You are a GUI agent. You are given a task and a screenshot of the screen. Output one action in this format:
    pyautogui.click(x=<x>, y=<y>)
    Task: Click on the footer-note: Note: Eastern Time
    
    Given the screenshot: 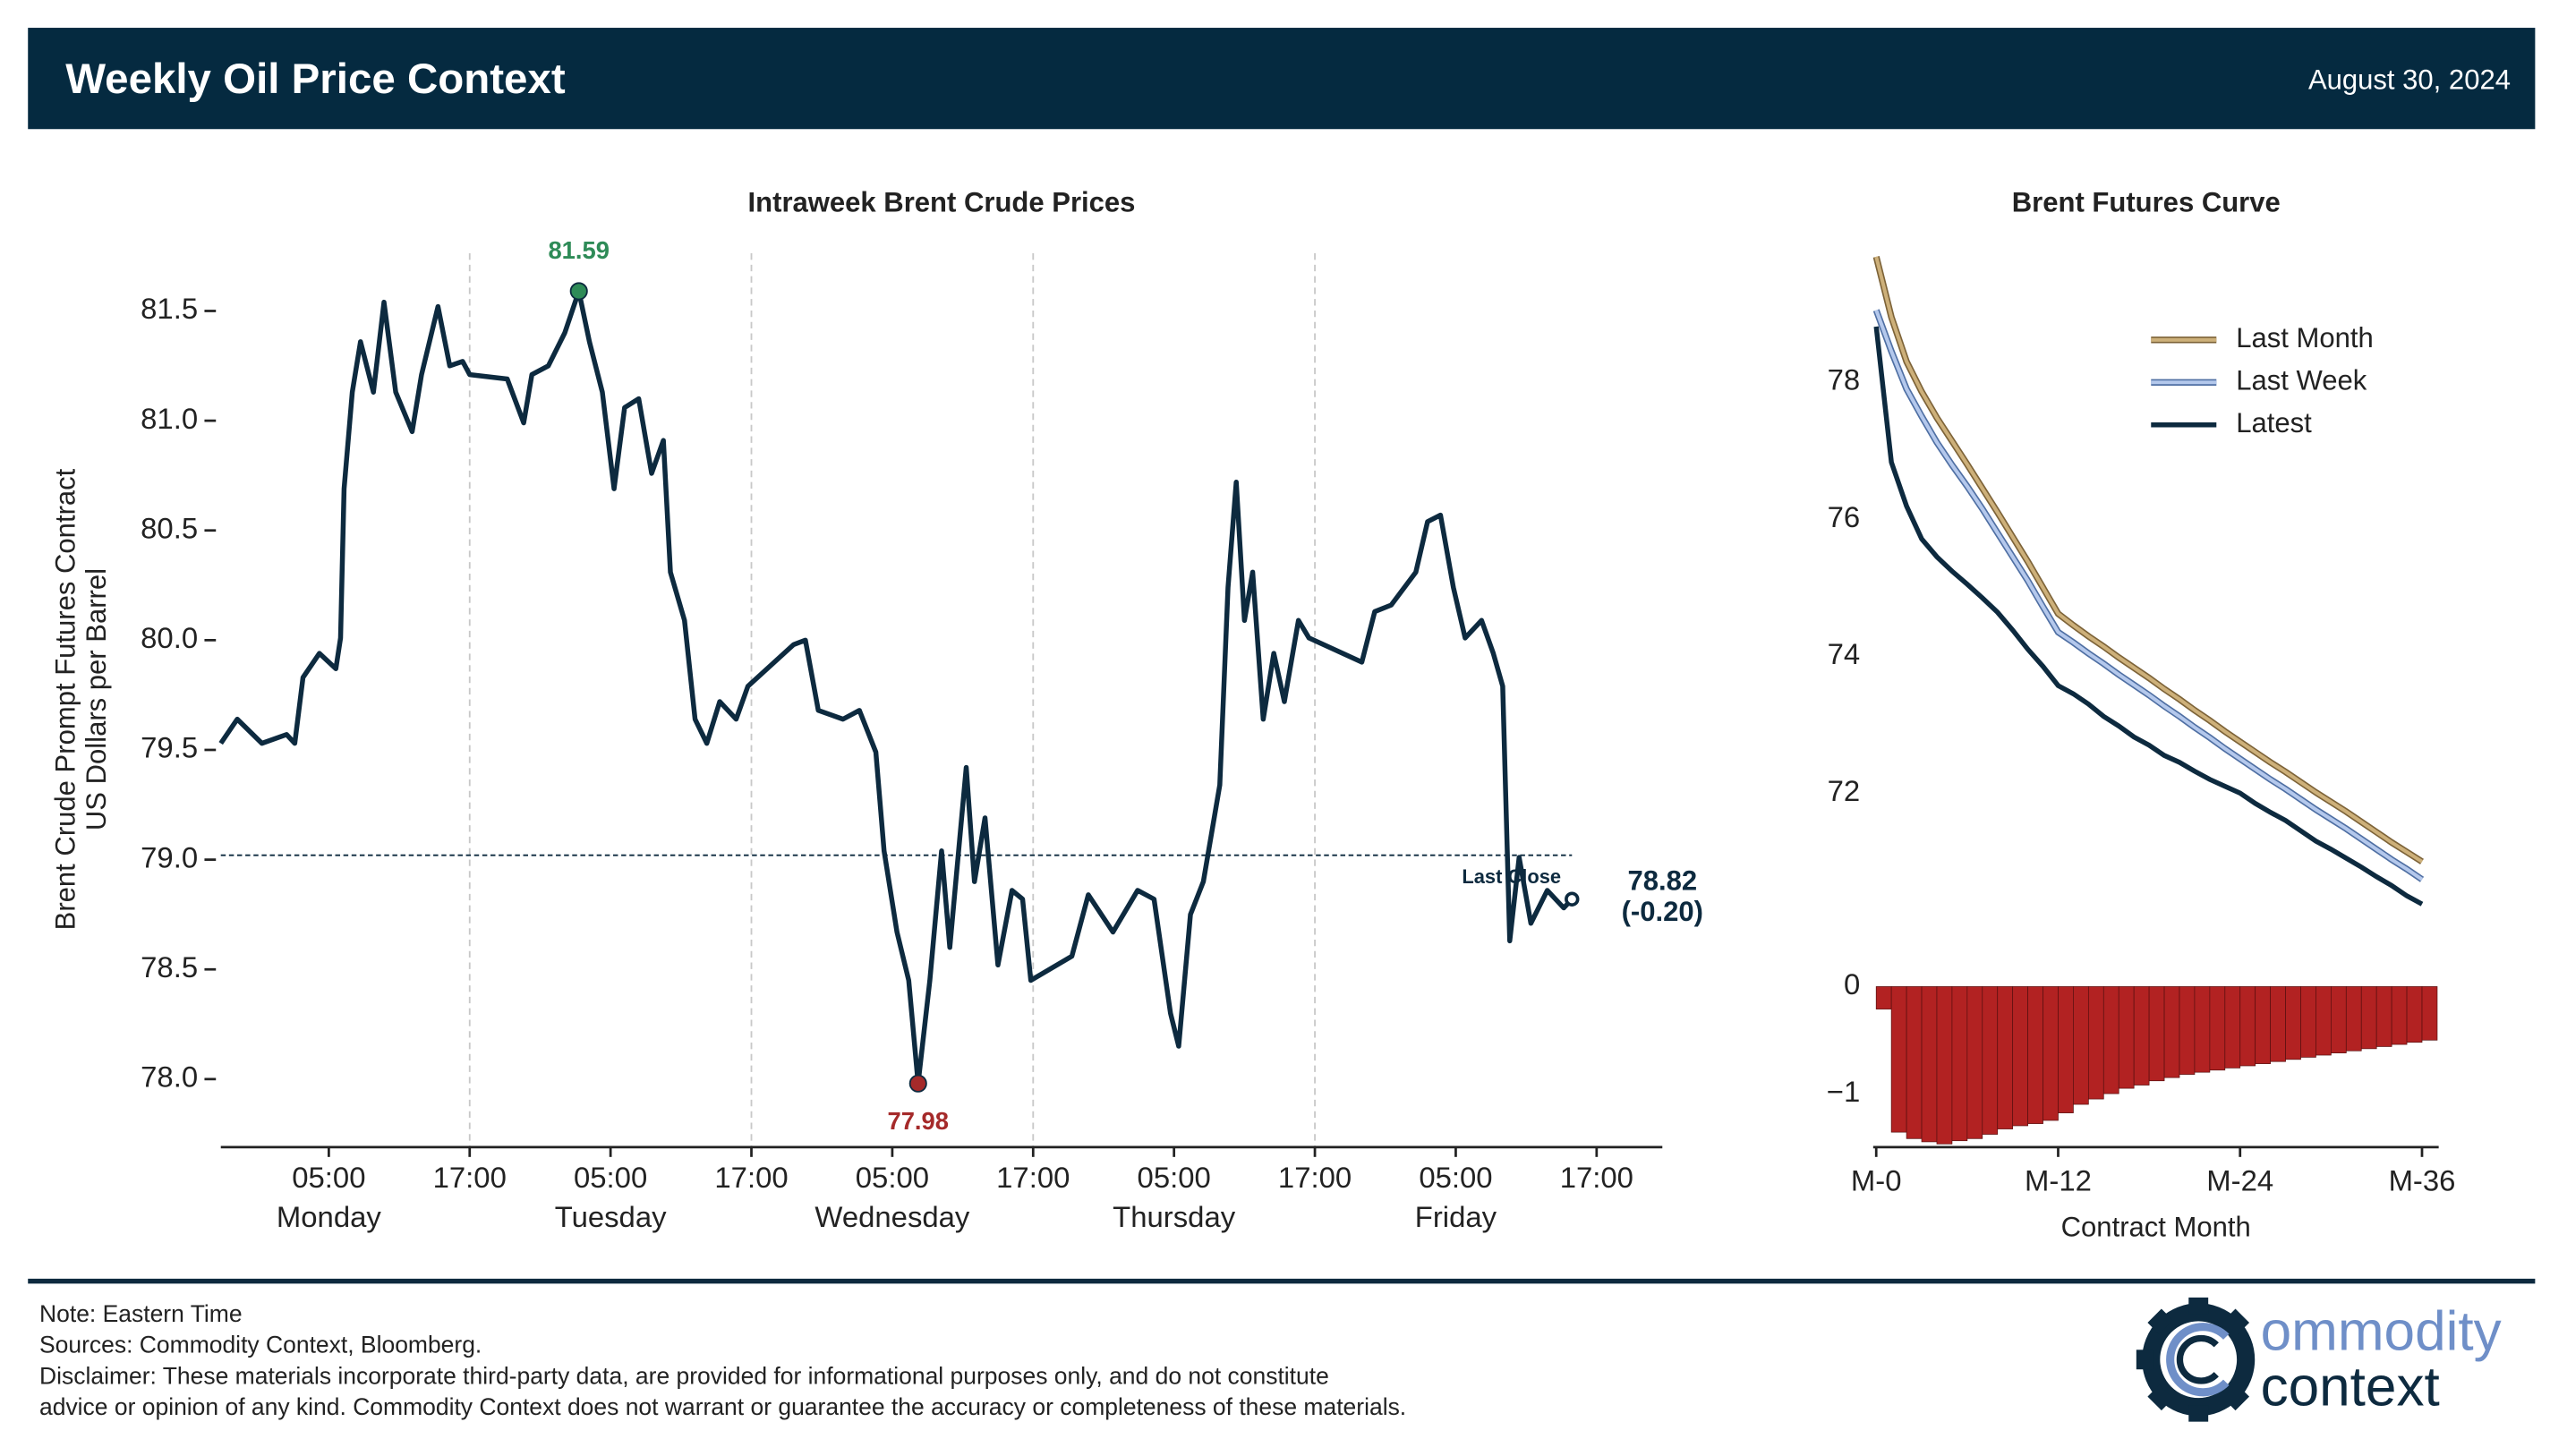 What is the action you would take?
    pyautogui.click(x=141, y=1313)
    